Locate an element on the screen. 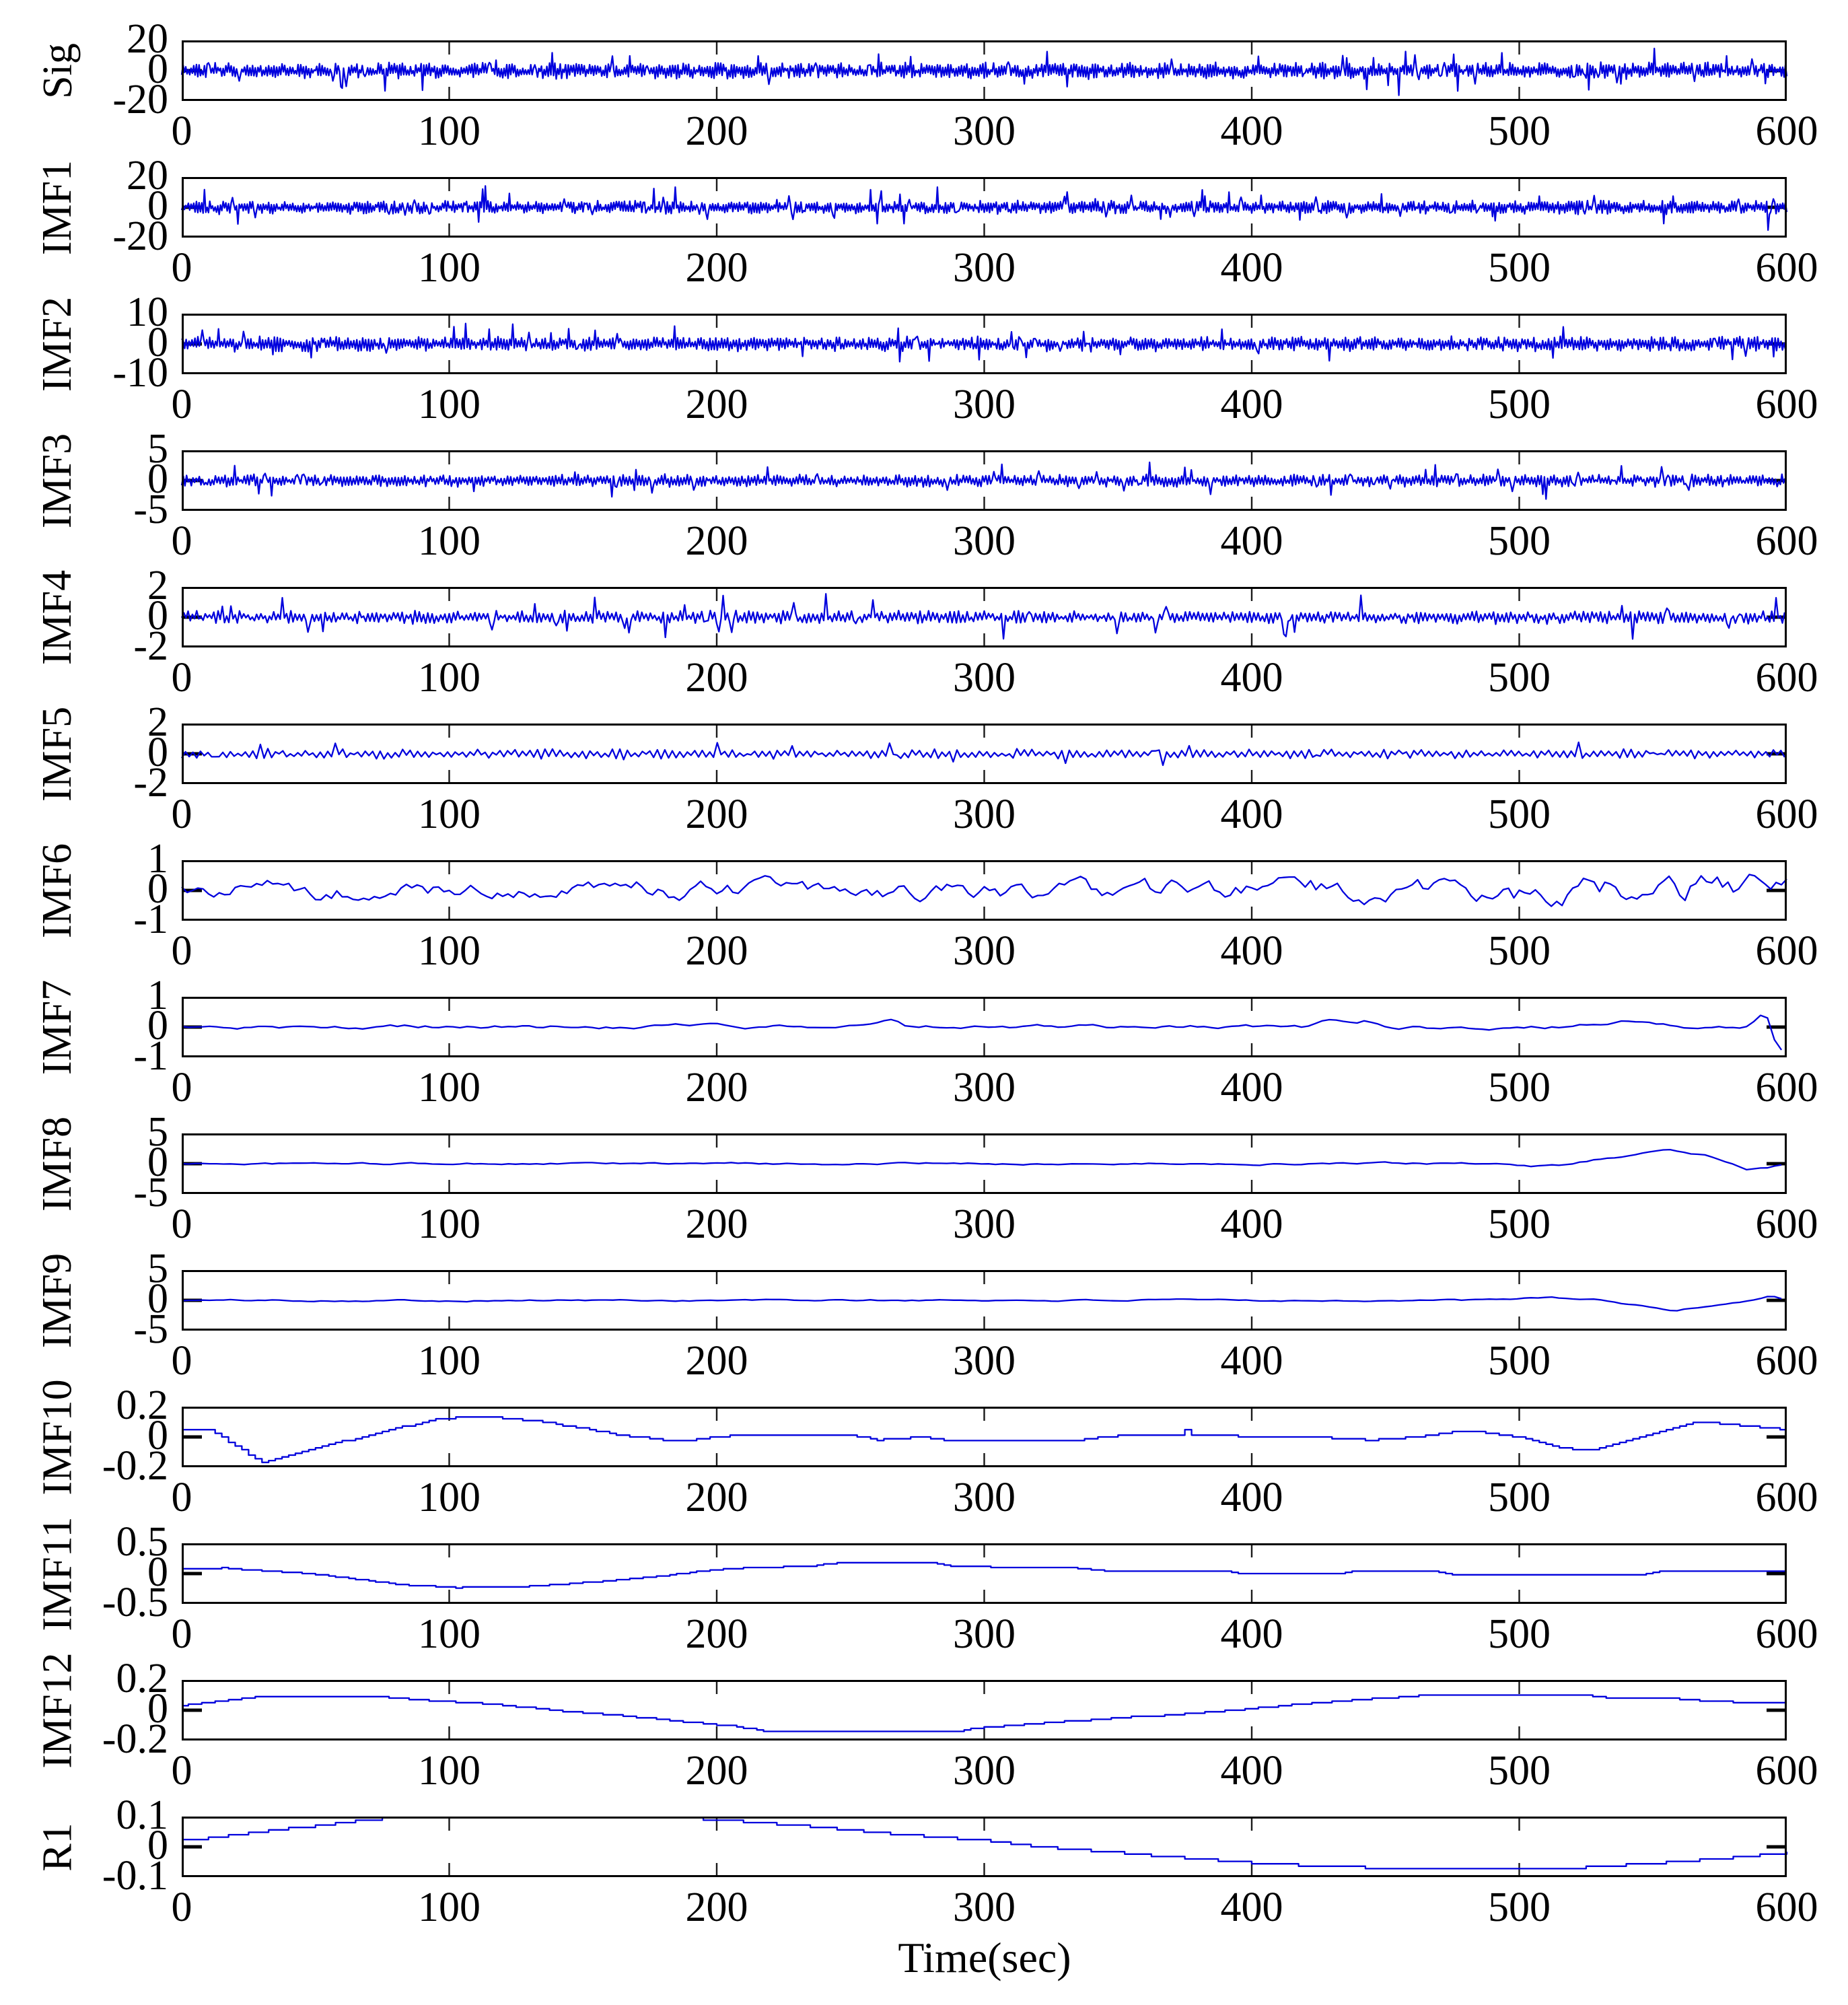 This screenshot has height=2005, width=1848. y-tick-label-top: 20 is located at coordinates (147, 40).